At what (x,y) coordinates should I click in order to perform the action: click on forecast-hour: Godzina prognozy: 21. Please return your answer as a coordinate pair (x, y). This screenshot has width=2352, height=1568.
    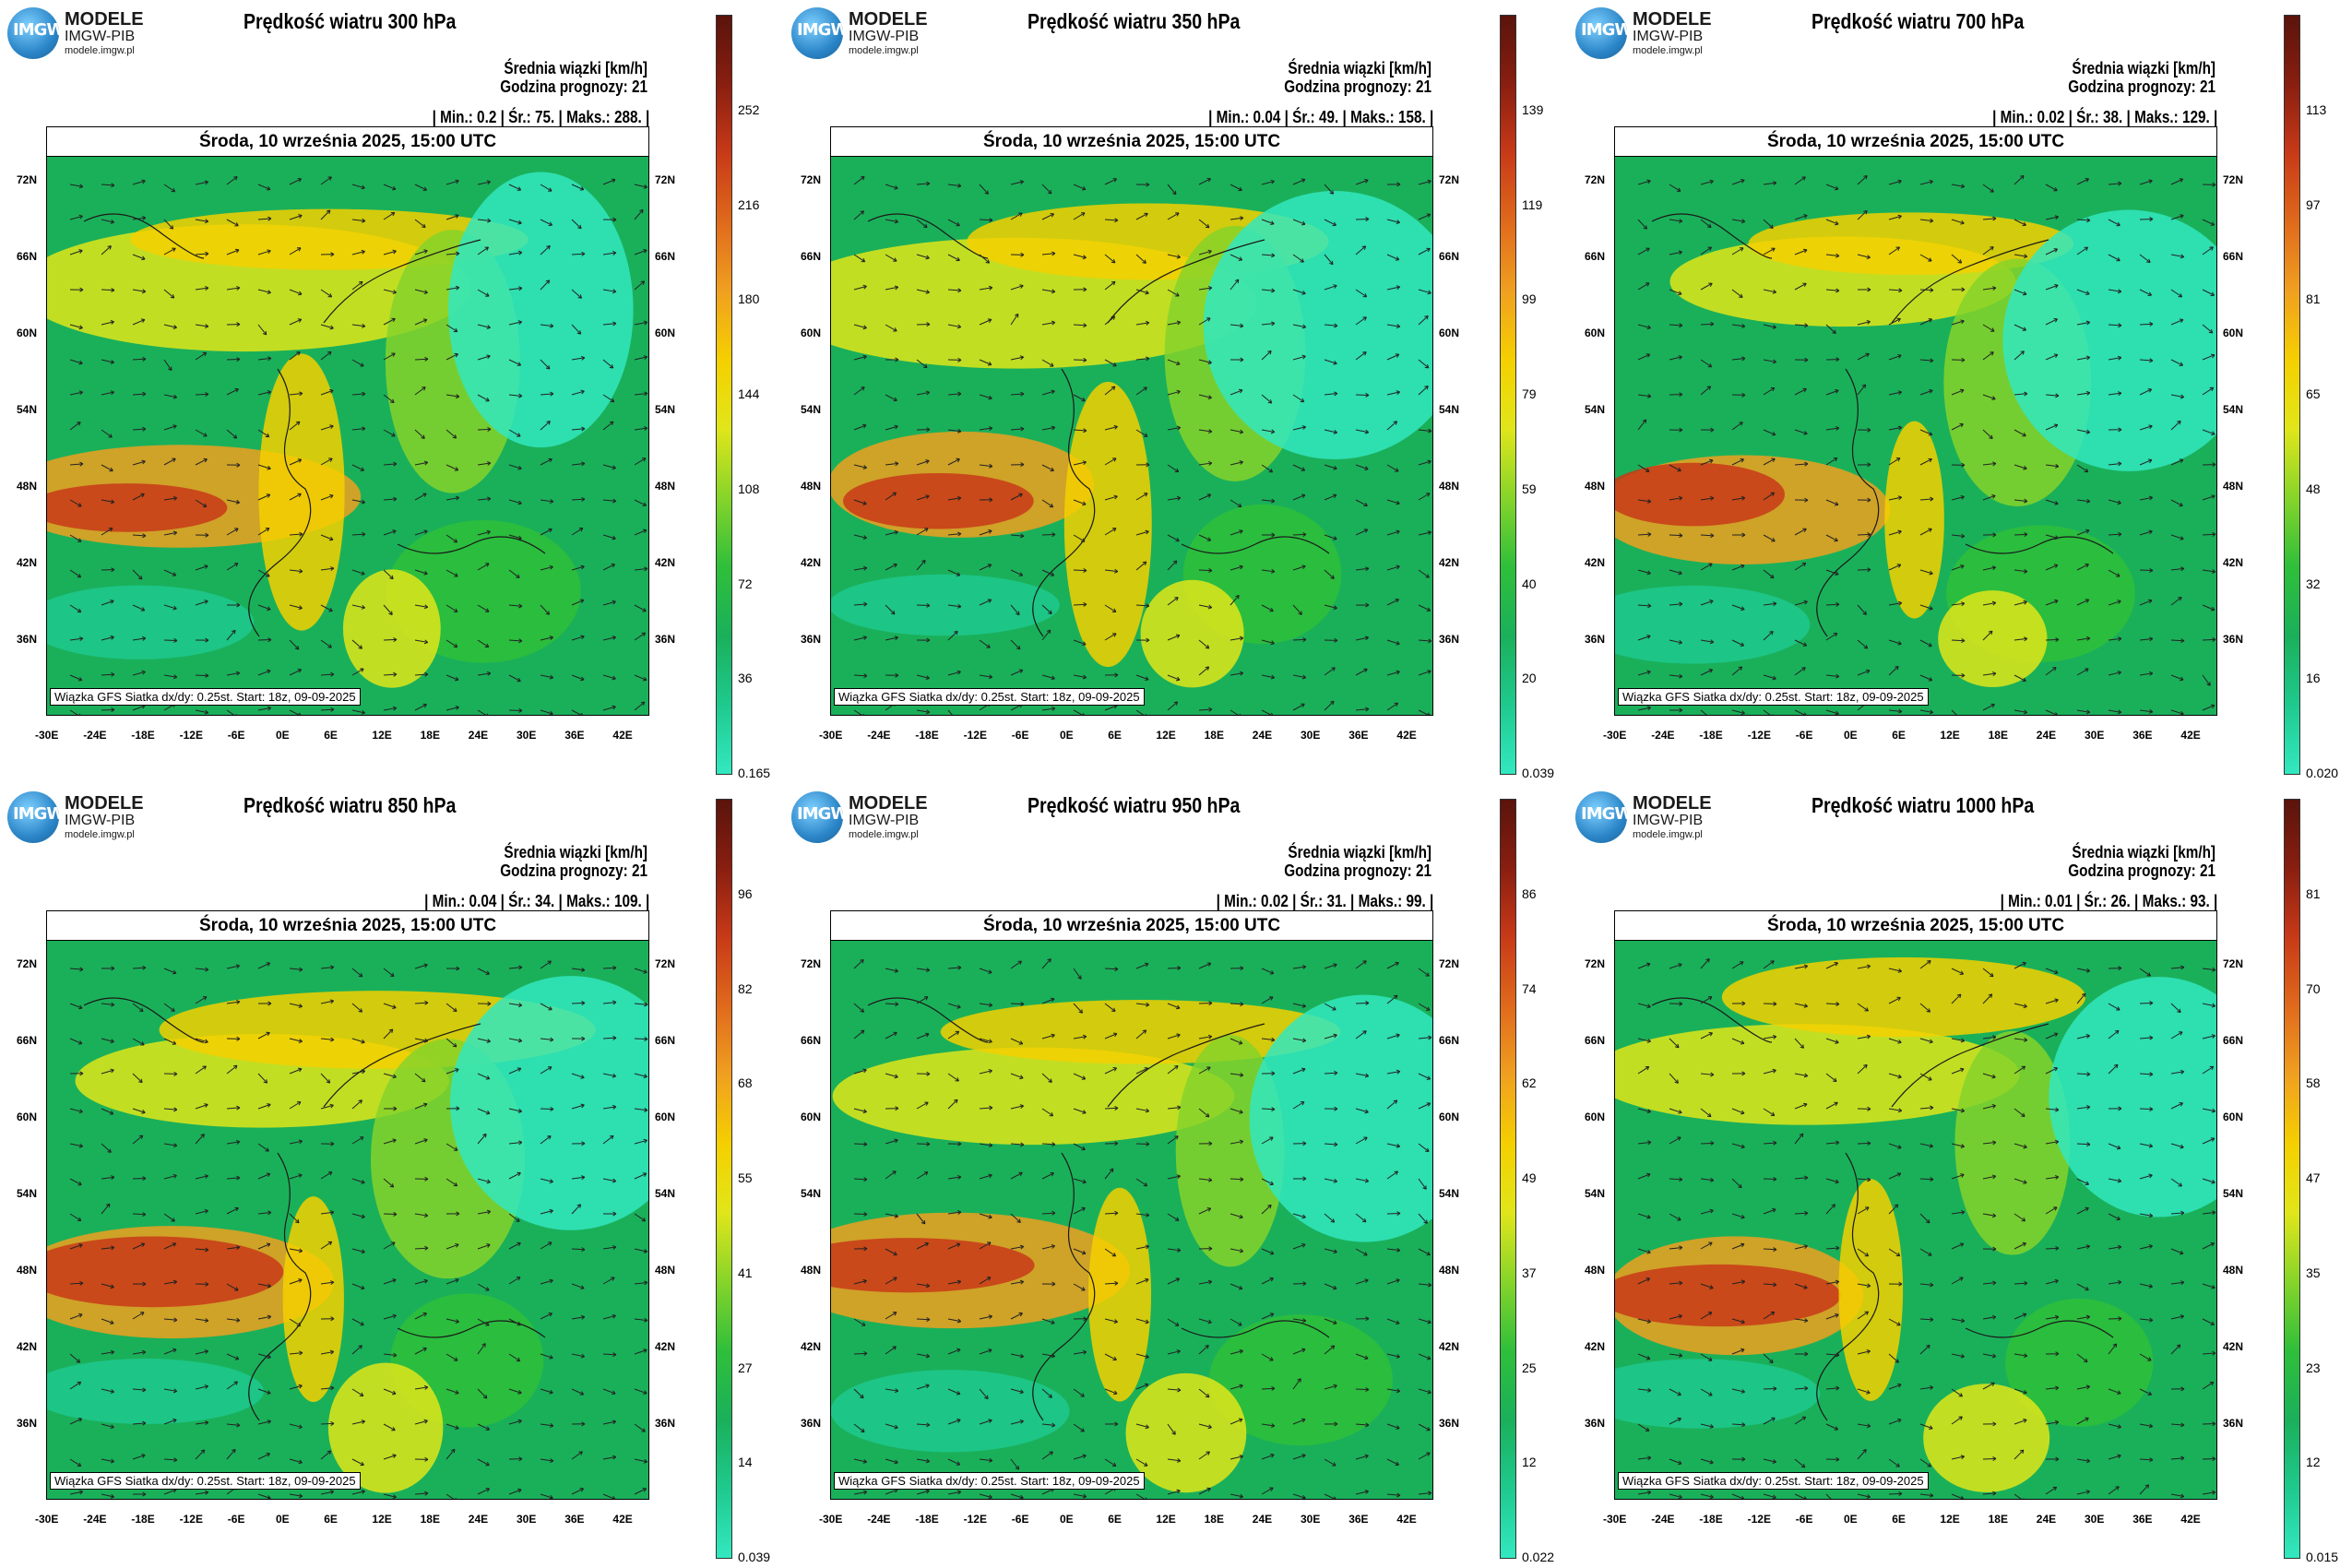
    Looking at the image, I should click on (1357, 86).